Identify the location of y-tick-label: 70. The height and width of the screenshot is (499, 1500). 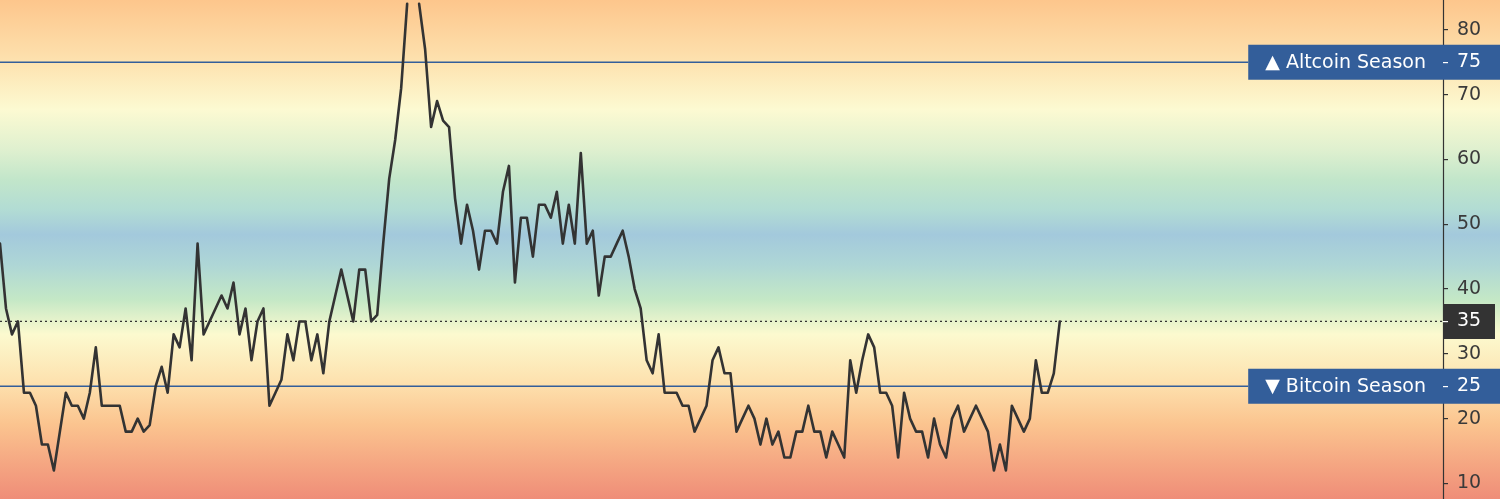
(1469, 92).